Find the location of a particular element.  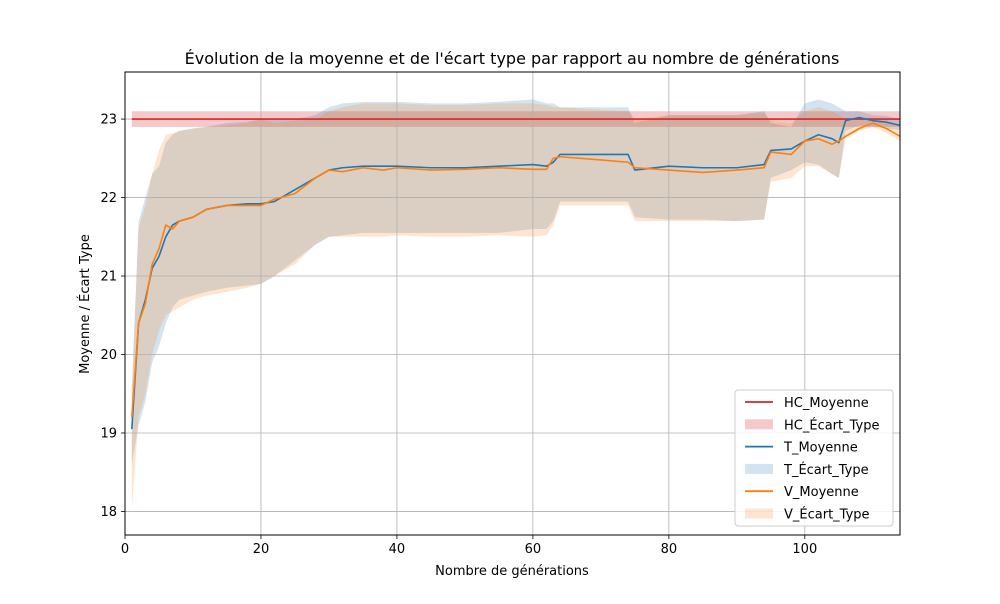

legend-label: T_Écart_Type is located at coordinates (826, 470).